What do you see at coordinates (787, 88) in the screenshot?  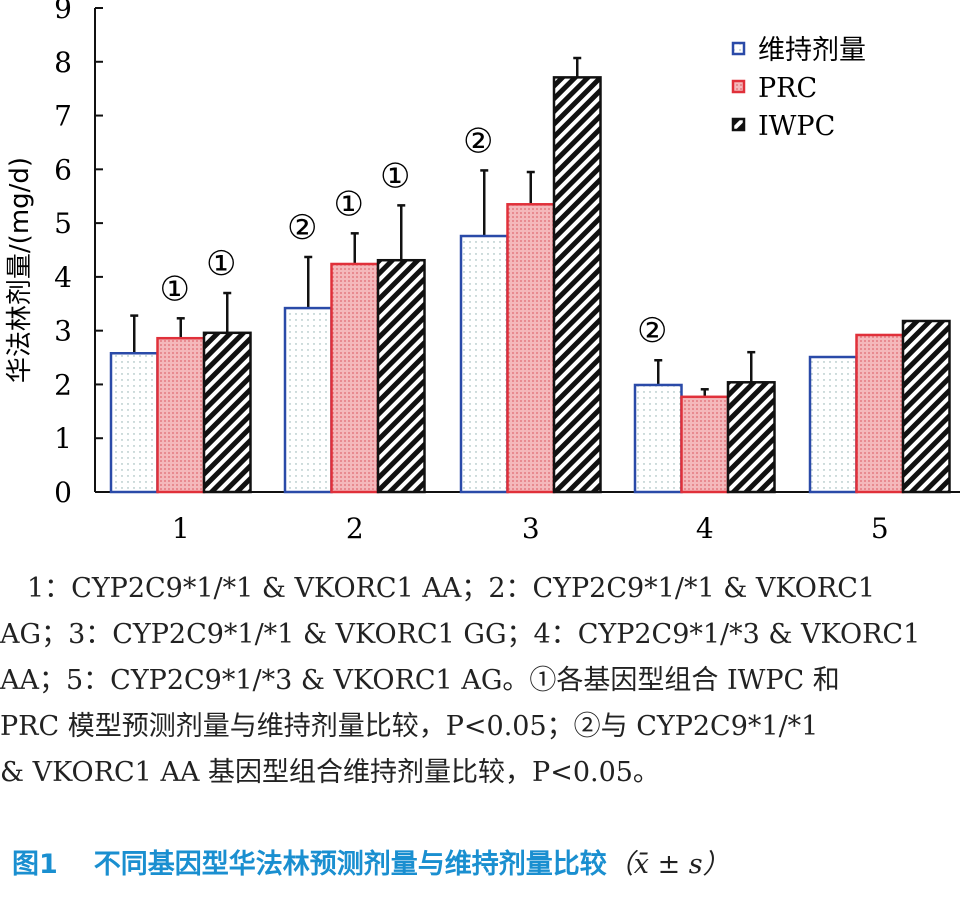 I see `legend-label: PRC` at bounding box center [787, 88].